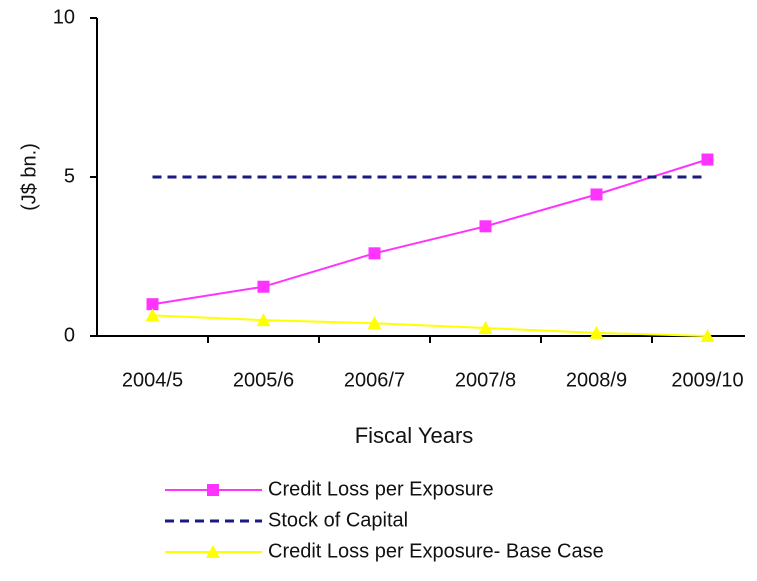  I want to click on y-tick-label: 0, so click(69, 335).